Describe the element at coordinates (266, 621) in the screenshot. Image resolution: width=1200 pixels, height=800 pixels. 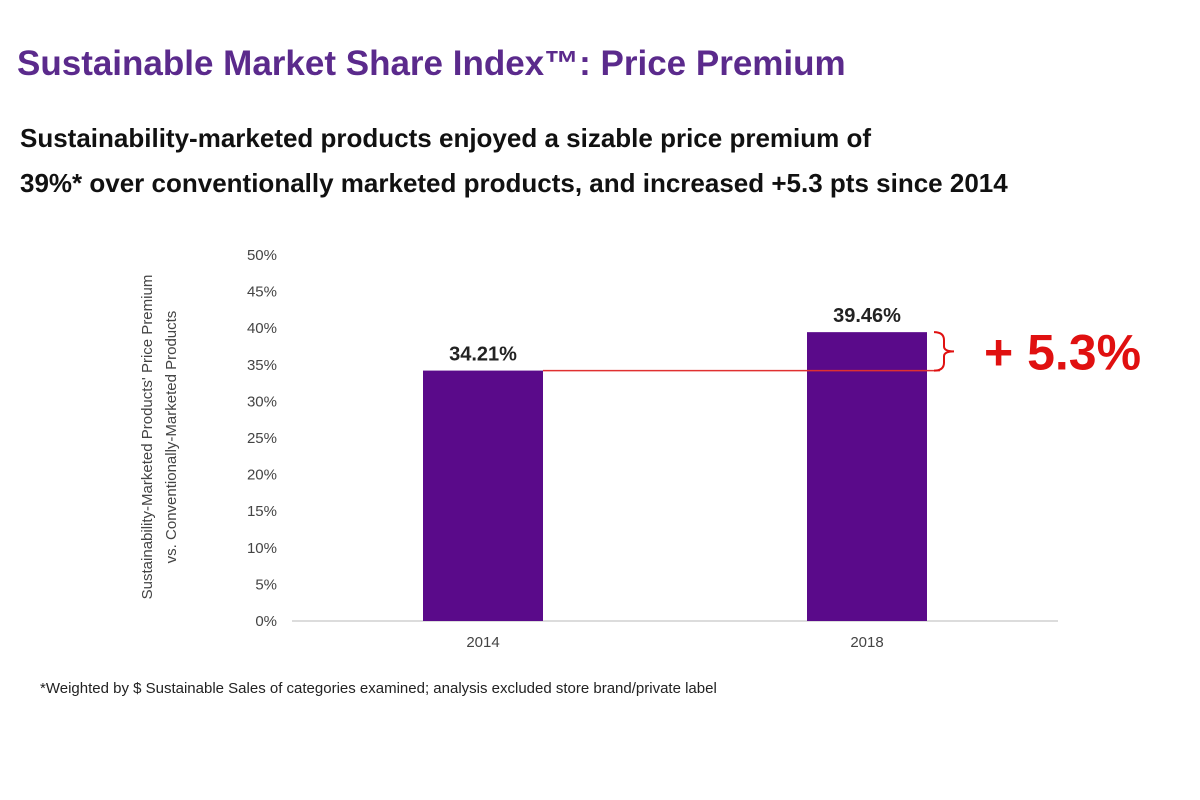
I see `y-tick-label: 0%` at that location.